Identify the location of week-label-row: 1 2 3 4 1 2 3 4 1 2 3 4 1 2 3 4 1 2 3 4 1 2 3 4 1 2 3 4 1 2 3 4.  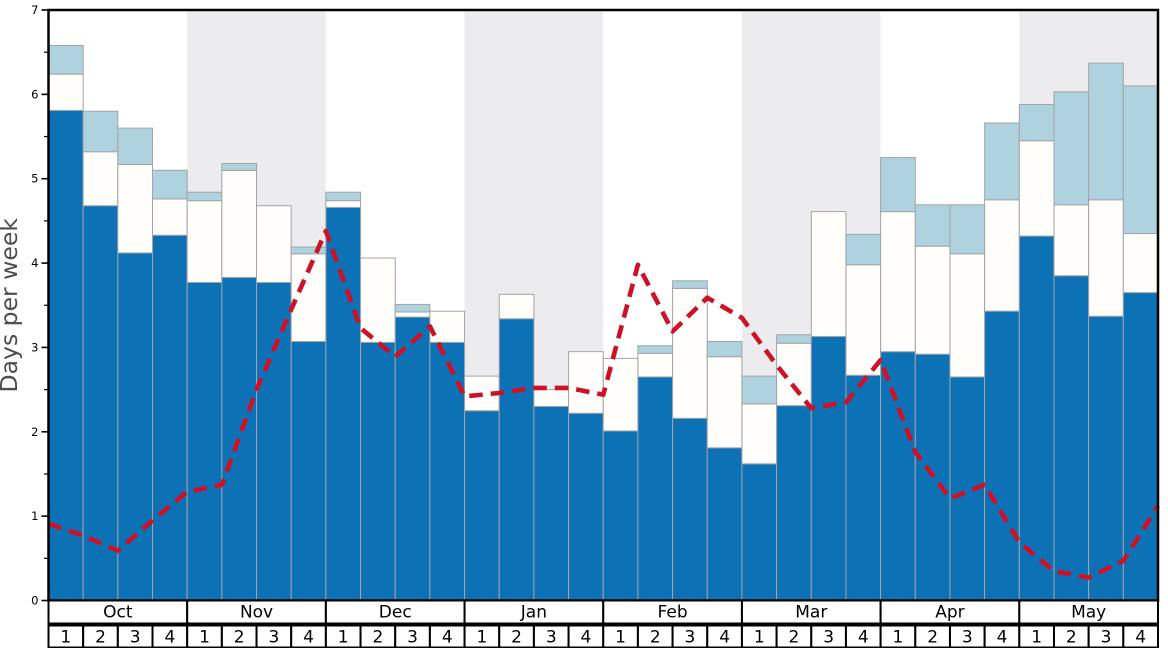
(603, 636).